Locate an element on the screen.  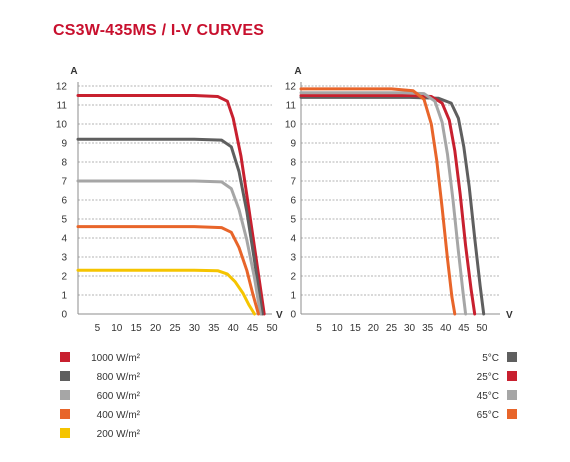
legend-label: 25°C is located at coordinates (488, 377).